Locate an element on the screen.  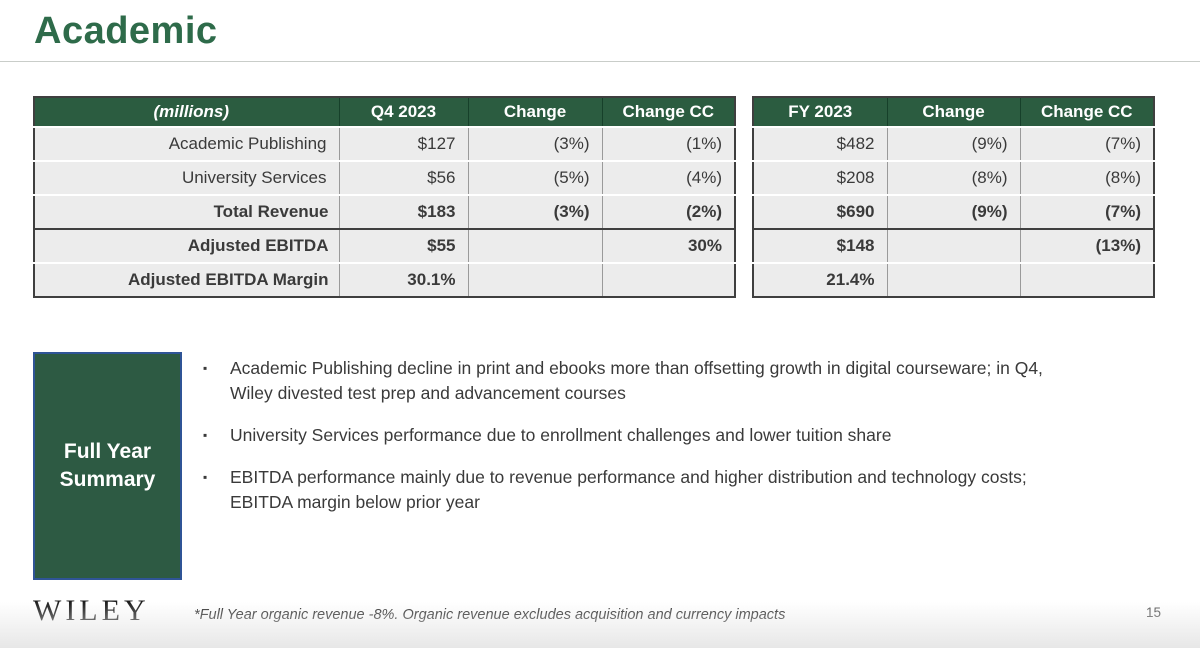
page-title: Academic is located at coordinates (126, 31).